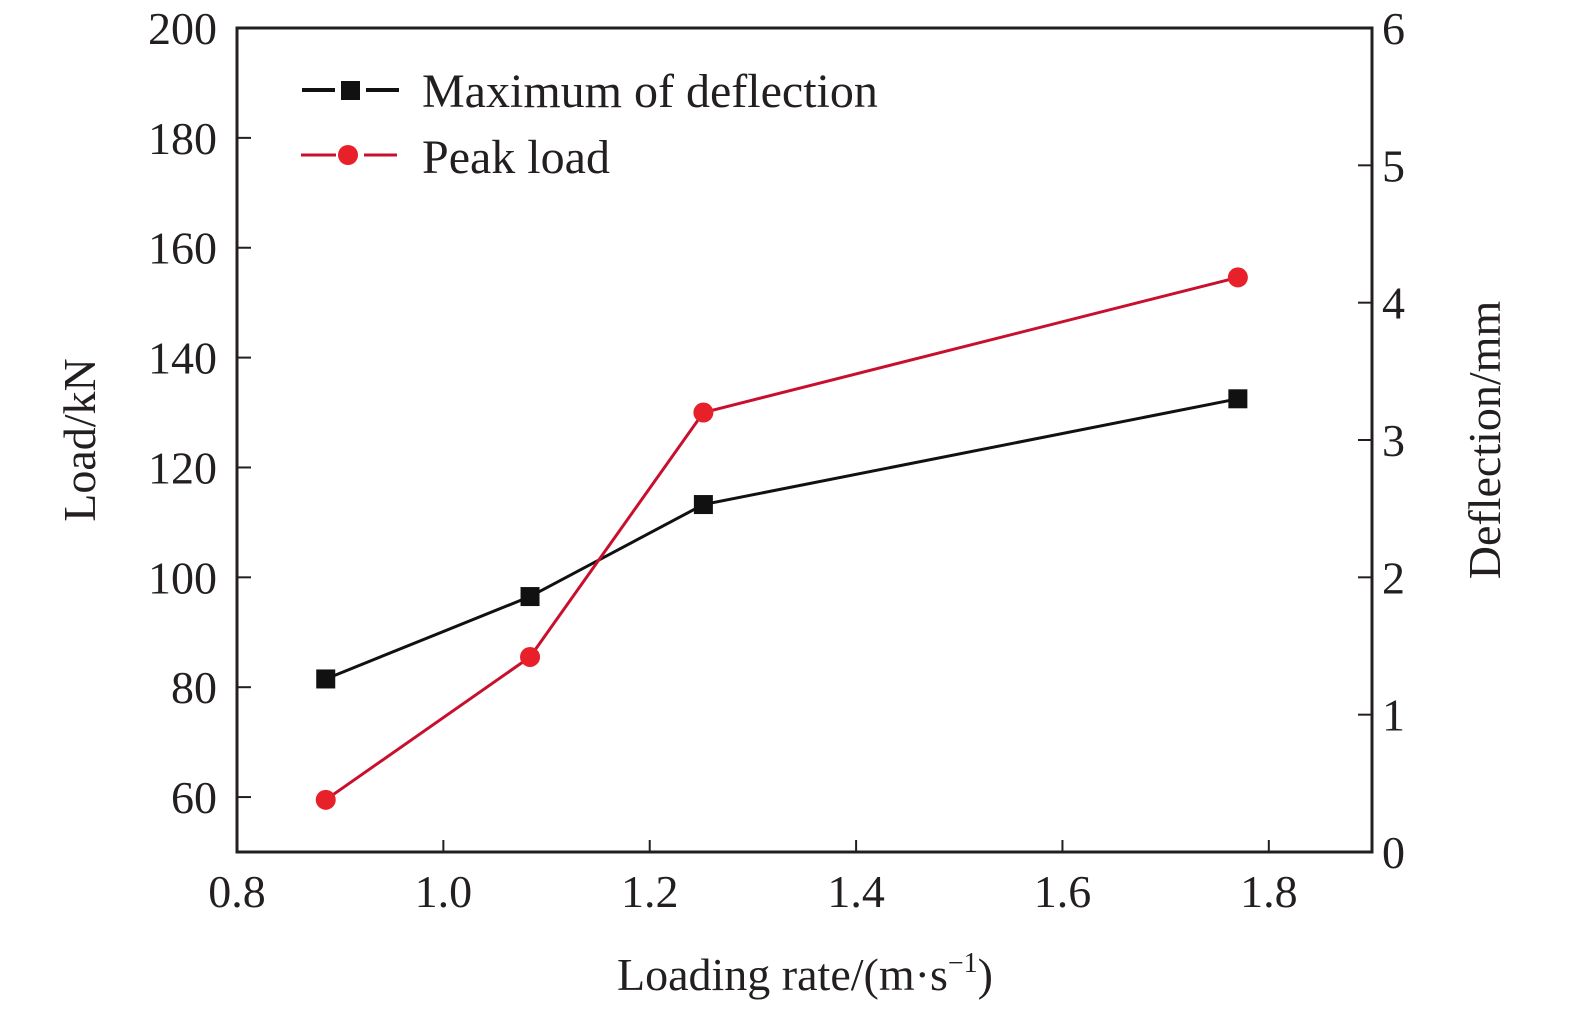 The image size is (1575, 1012). Describe the element at coordinates (182, 248) in the screenshot. I see `y-left-tick-label: 160` at that location.